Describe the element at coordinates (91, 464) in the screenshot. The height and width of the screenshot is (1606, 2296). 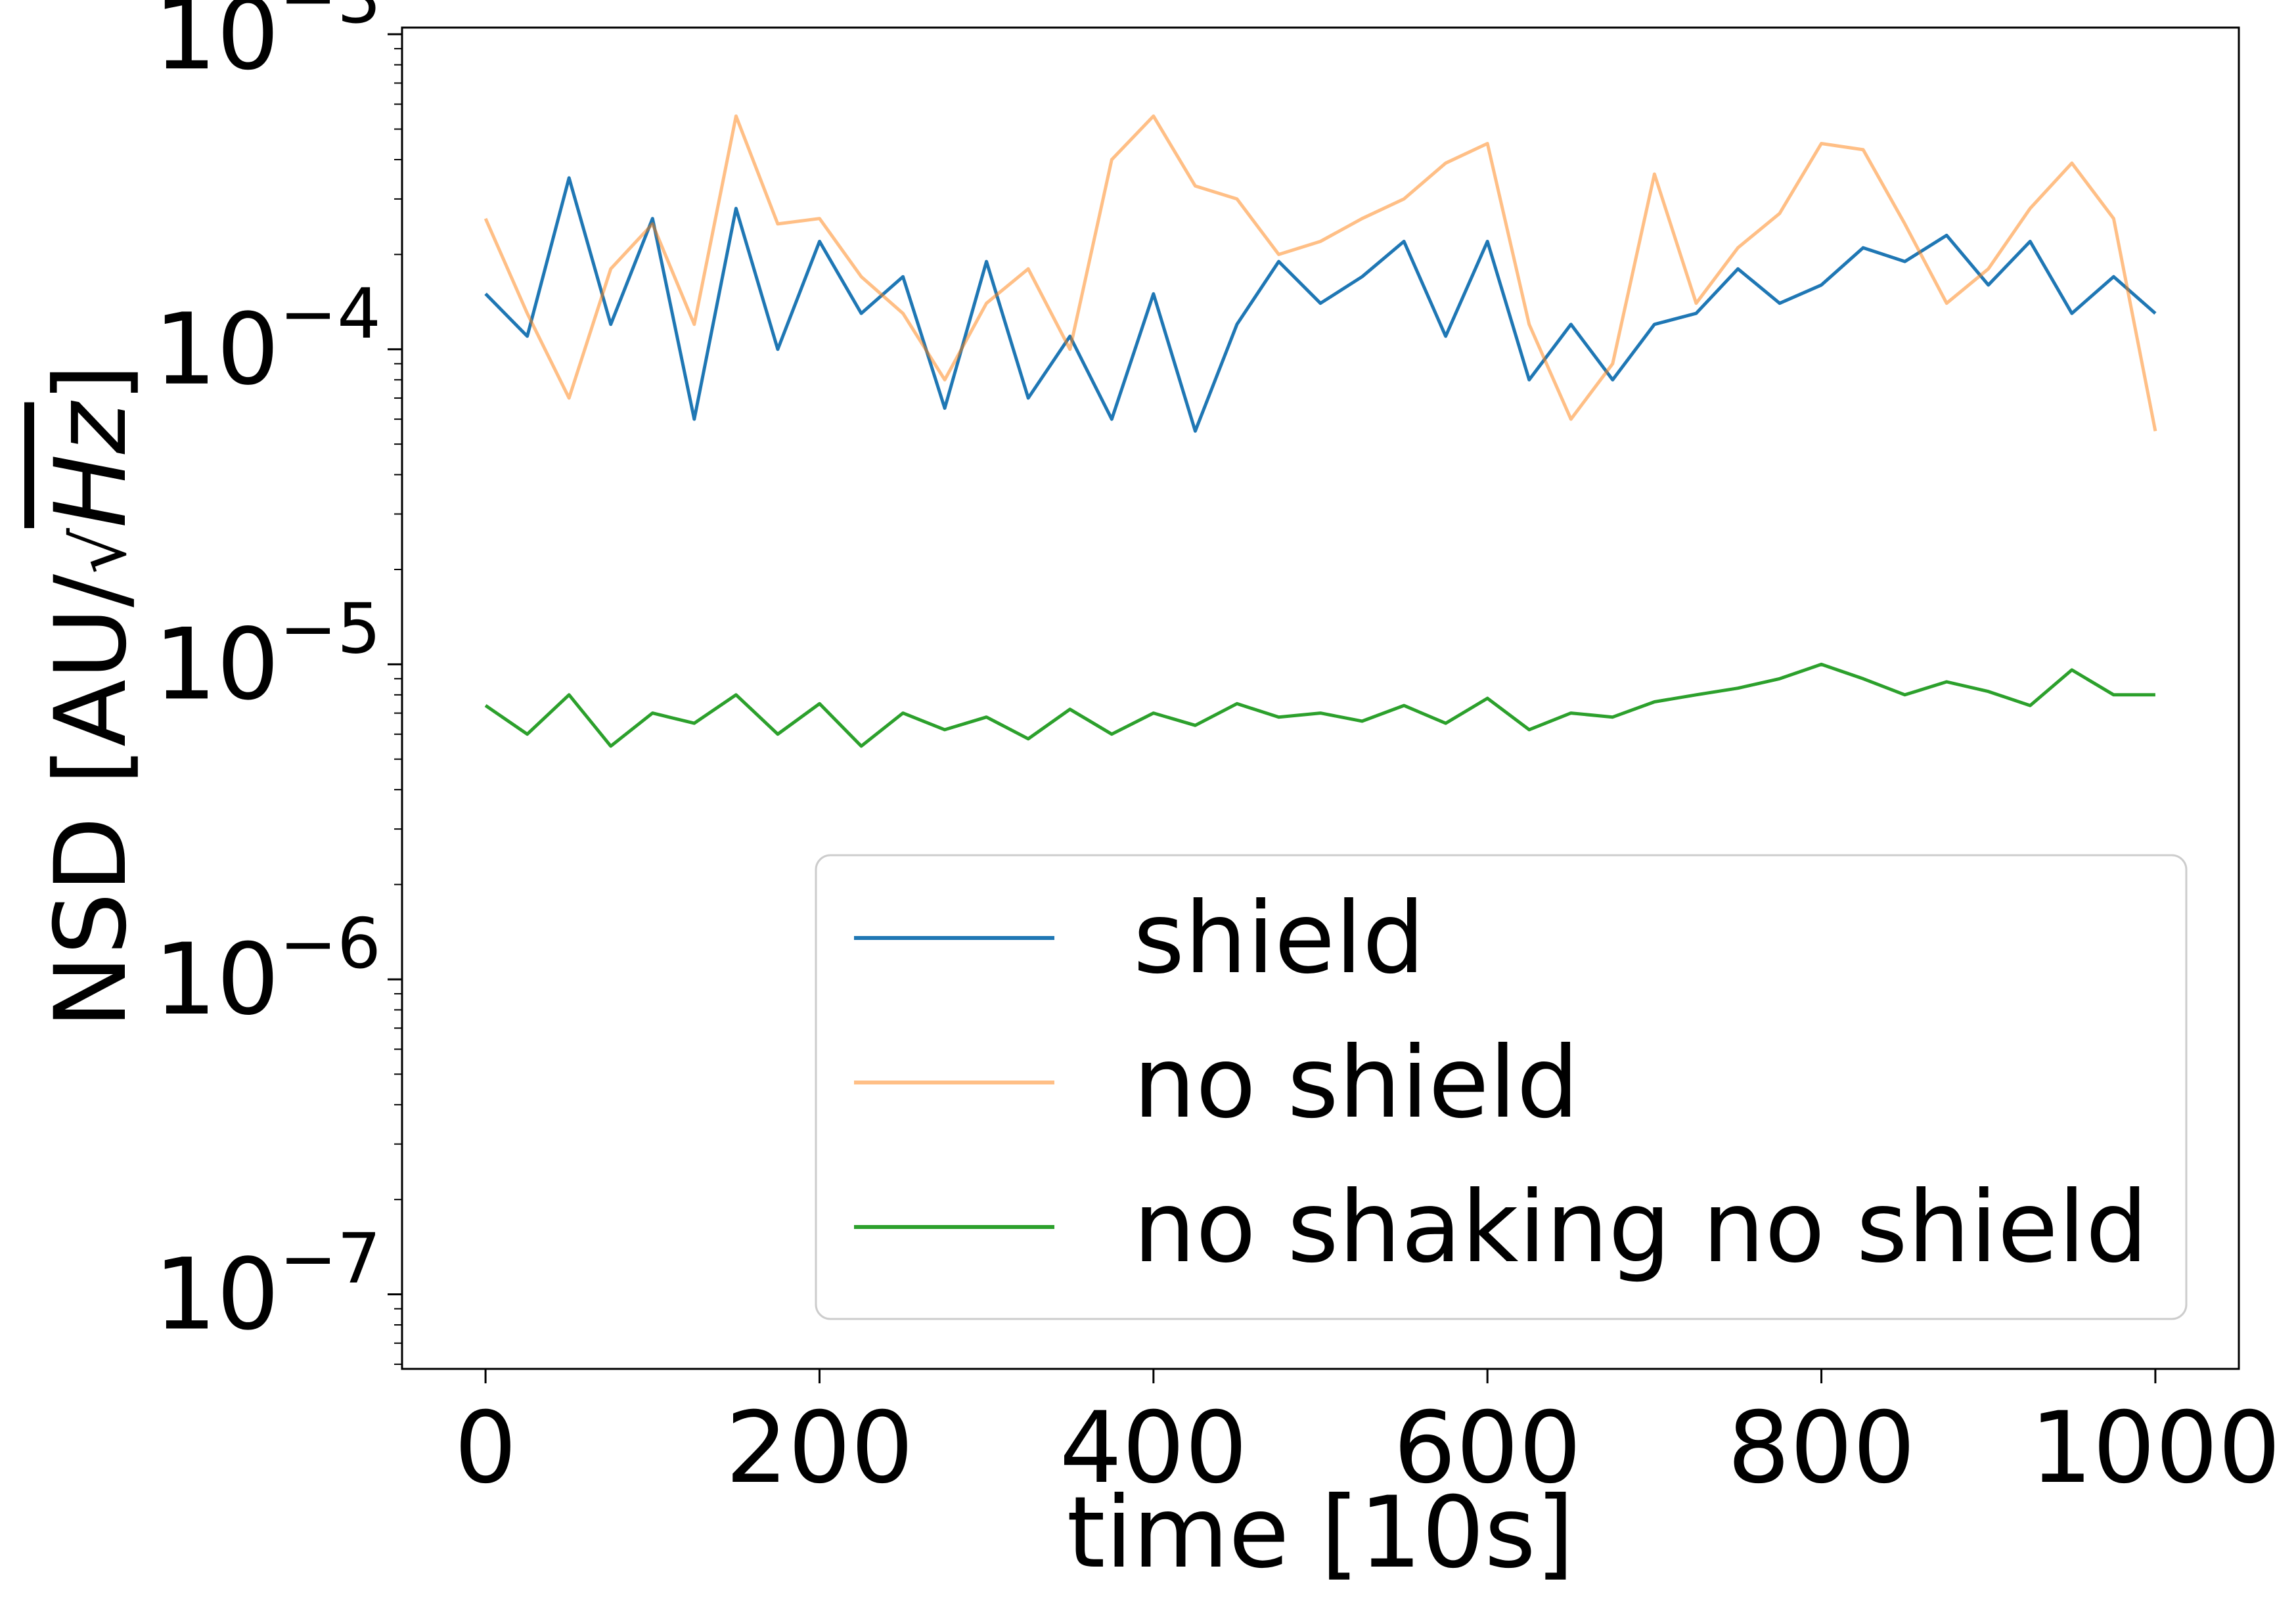
I see `y-axis-title-radicand: Hz` at that location.